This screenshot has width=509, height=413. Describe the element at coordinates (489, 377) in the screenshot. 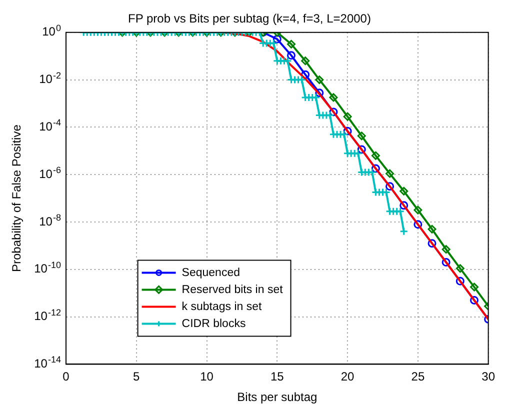

I see `x-tick-label: 30` at that location.